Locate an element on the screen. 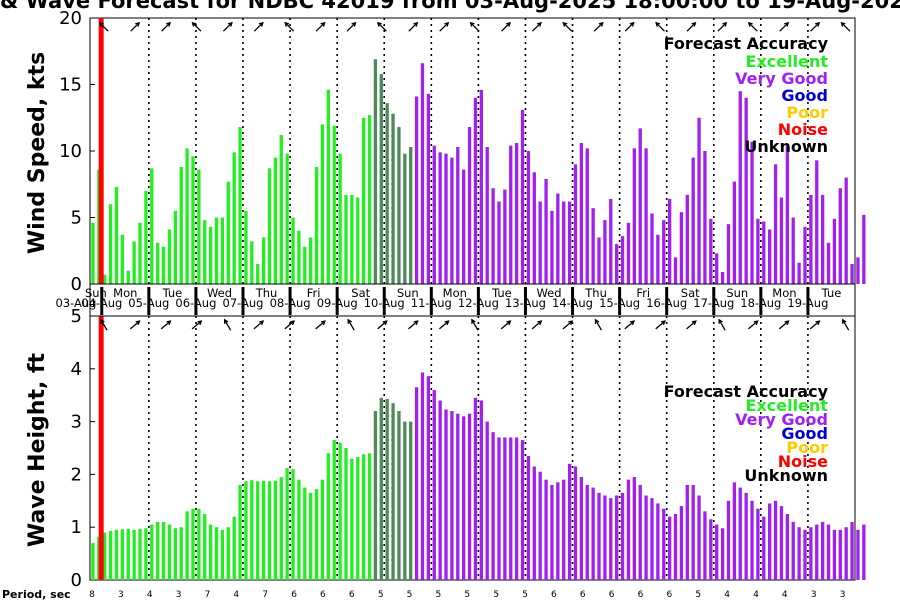 This screenshot has width=900, height=600. period-value: 4 is located at coordinates (236, 595).